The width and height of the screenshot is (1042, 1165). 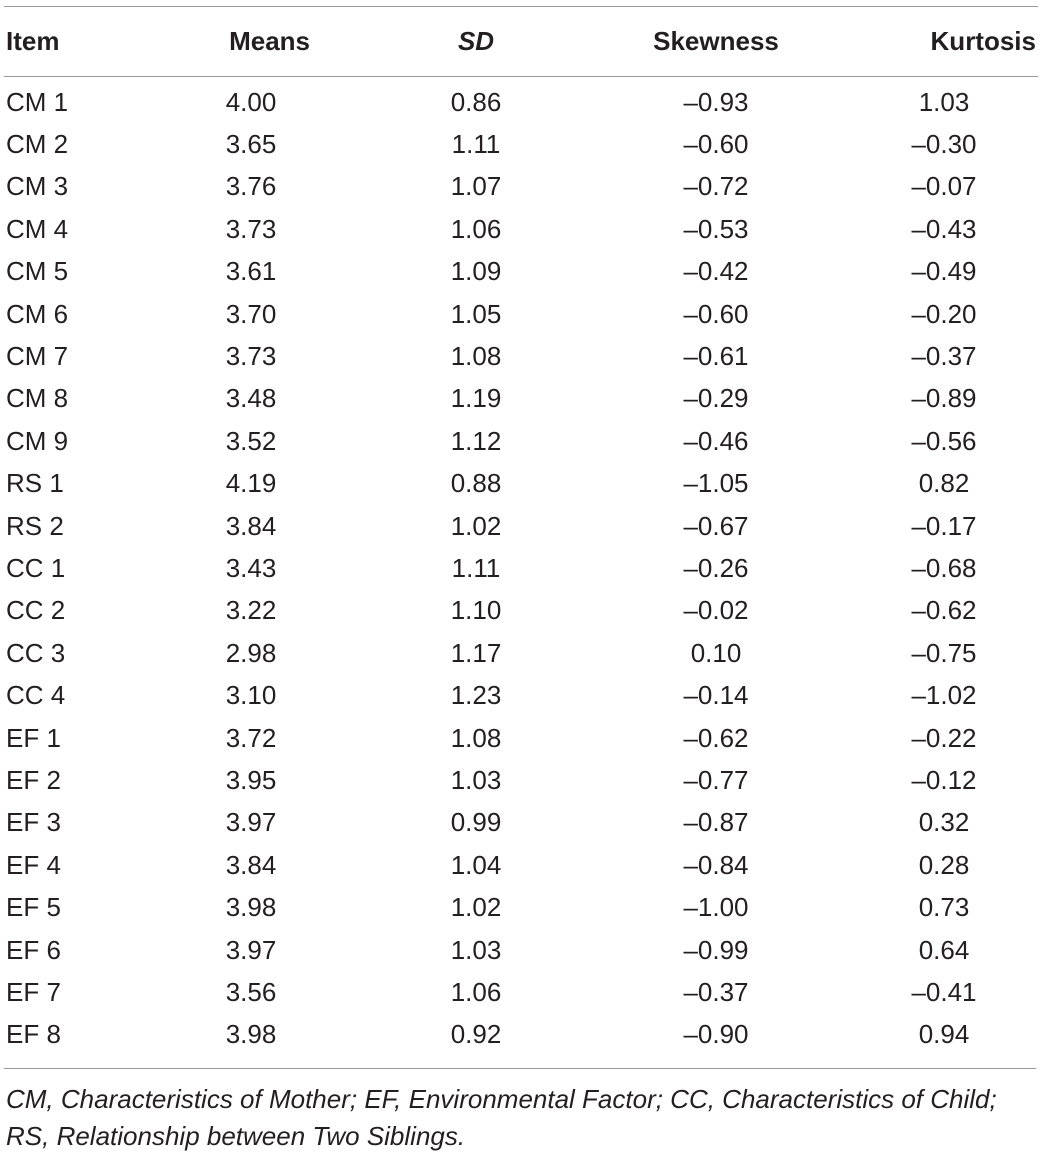 What do you see at coordinates (944, 144) in the screenshot?
I see `kurtosis-cell: –0.30` at bounding box center [944, 144].